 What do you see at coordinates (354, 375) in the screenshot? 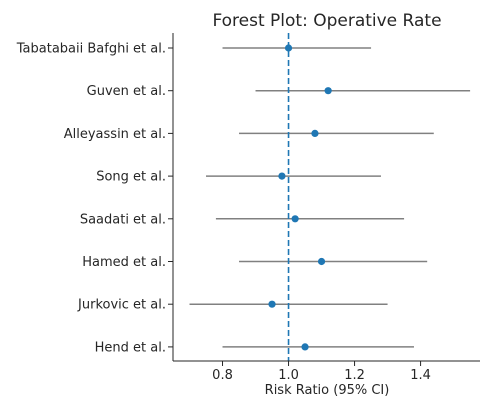
I see `x-tick-label: 1.2` at bounding box center [354, 375].